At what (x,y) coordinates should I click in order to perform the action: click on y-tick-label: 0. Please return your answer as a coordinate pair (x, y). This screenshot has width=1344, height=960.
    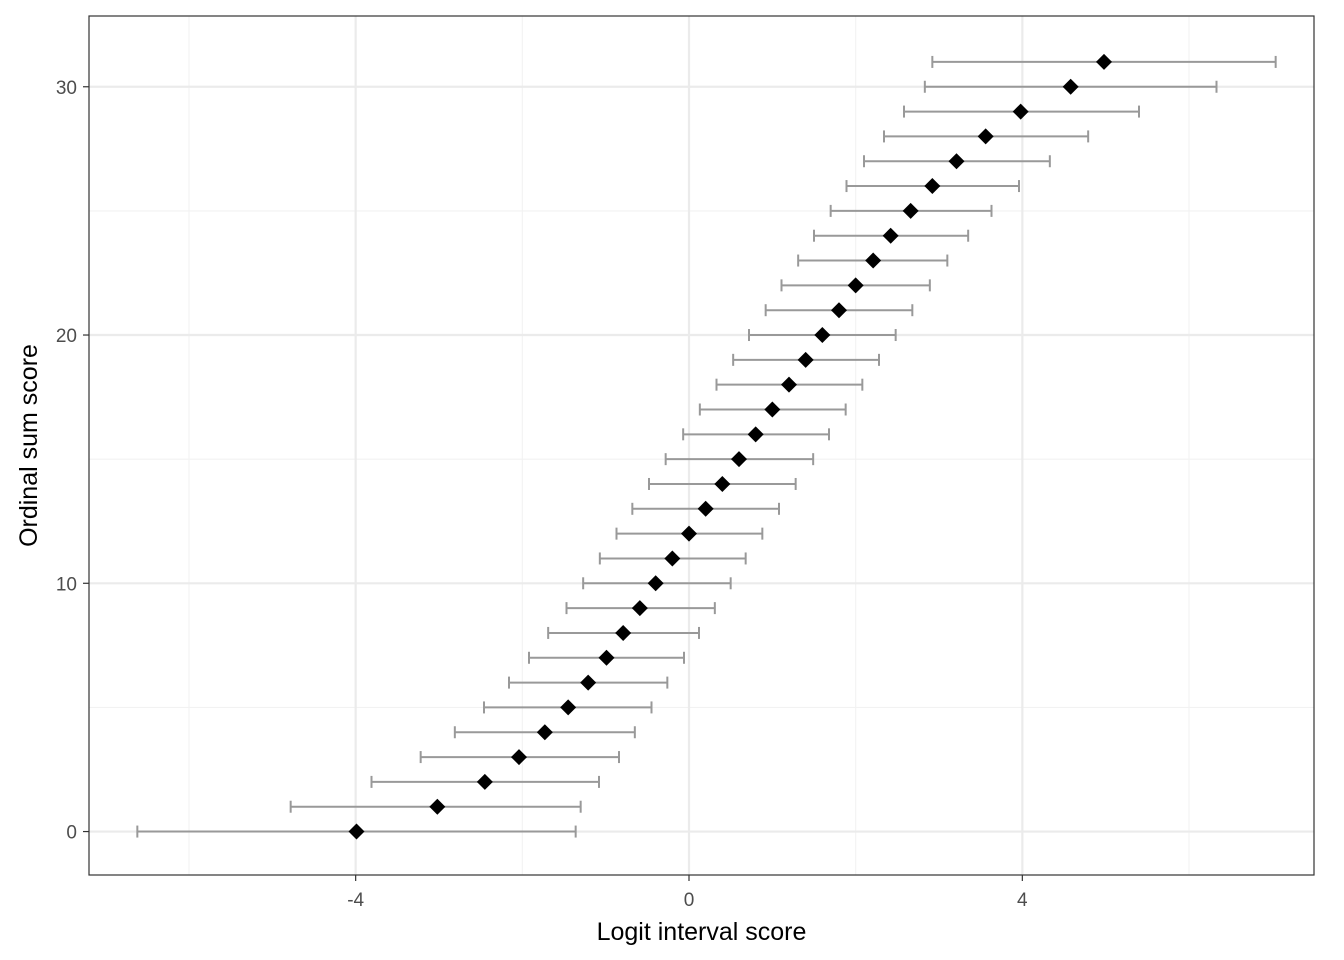
    Looking at the image, I should click on (71, 833).